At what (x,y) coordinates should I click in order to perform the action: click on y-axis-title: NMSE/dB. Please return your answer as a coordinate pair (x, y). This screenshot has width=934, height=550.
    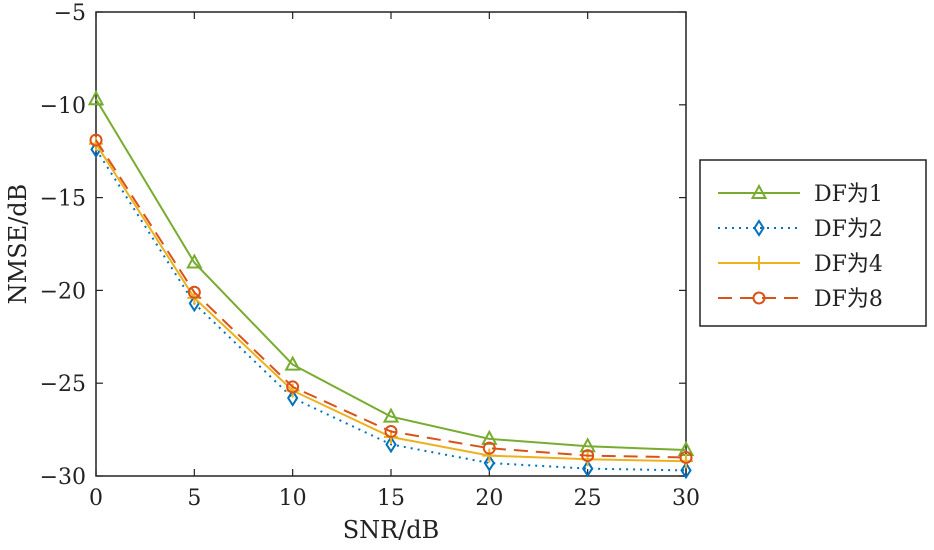
    Looking at the image, I should click on (18, 244).